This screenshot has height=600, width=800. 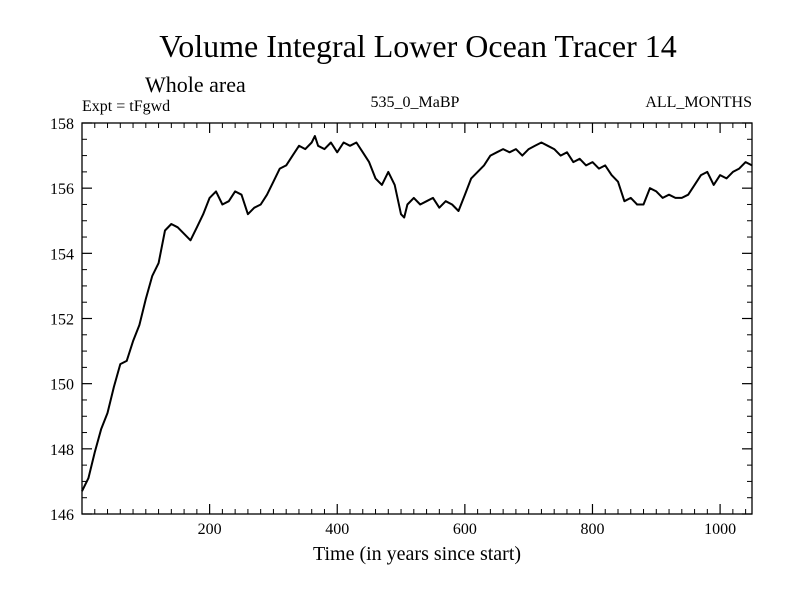 I want to click on y-tick-label: 156, so click(x=62, y=189).